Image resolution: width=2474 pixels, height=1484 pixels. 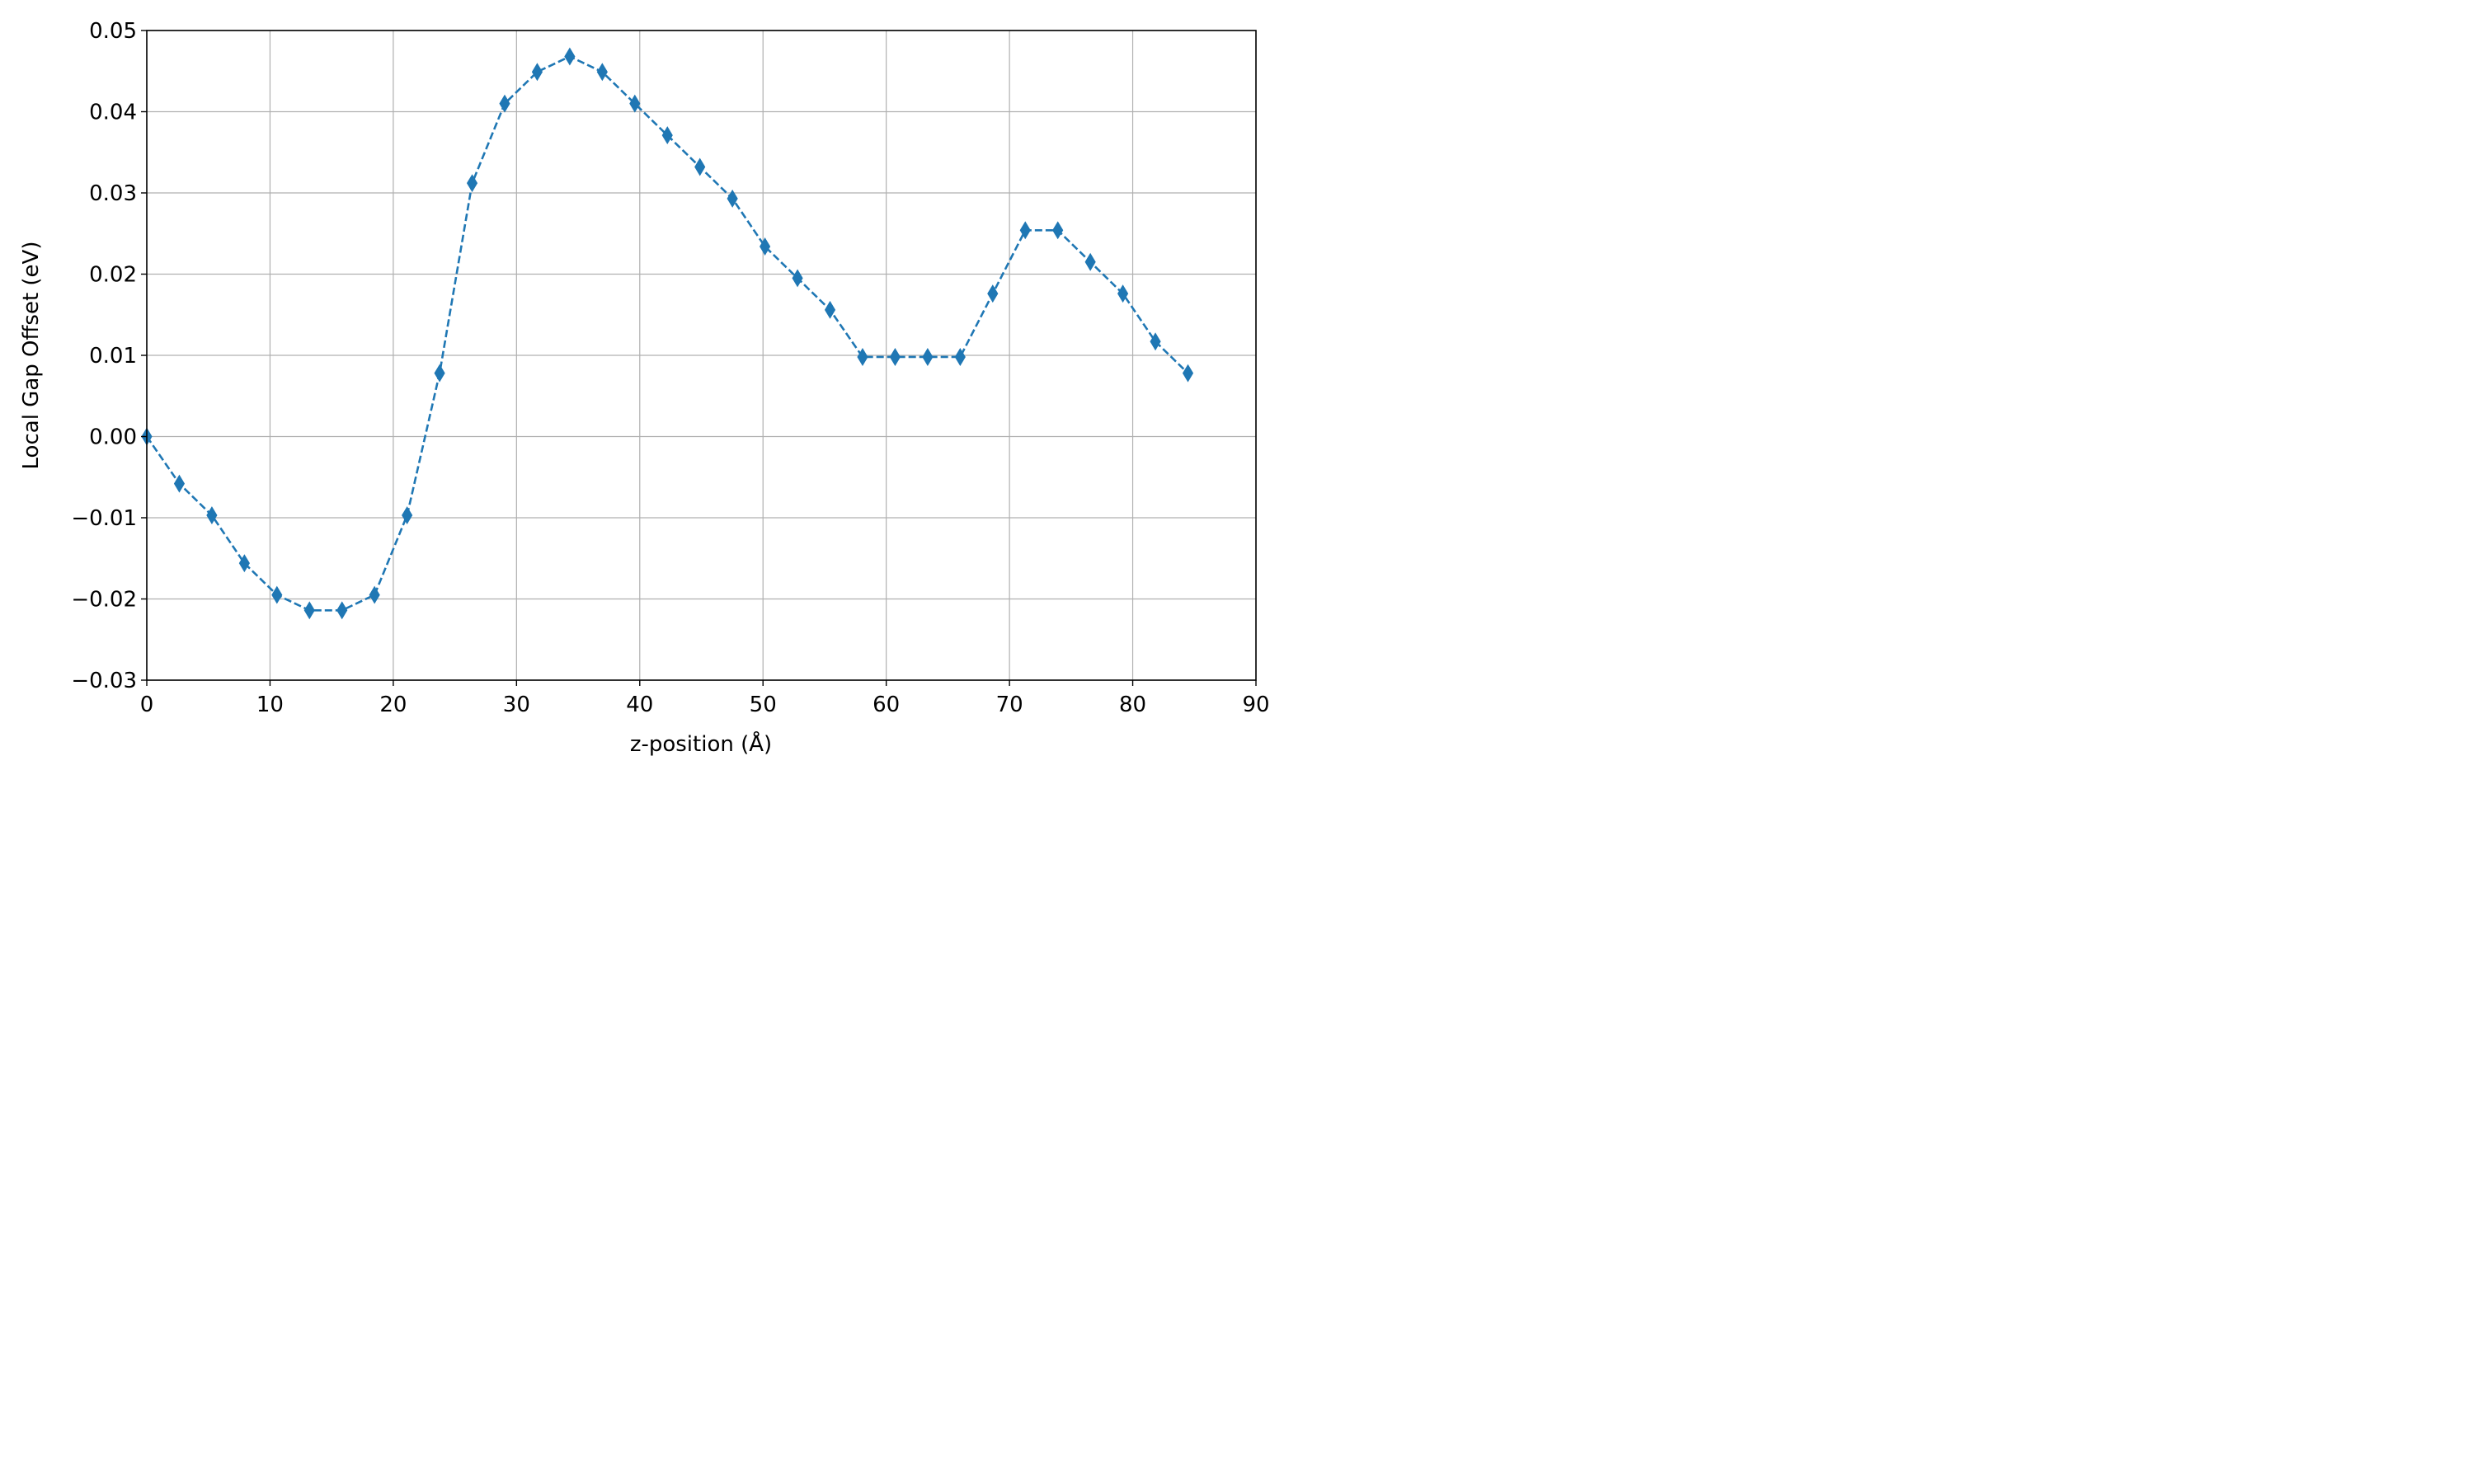 I want to click on x-tick-label: 90, so click(x=1255, y=705).